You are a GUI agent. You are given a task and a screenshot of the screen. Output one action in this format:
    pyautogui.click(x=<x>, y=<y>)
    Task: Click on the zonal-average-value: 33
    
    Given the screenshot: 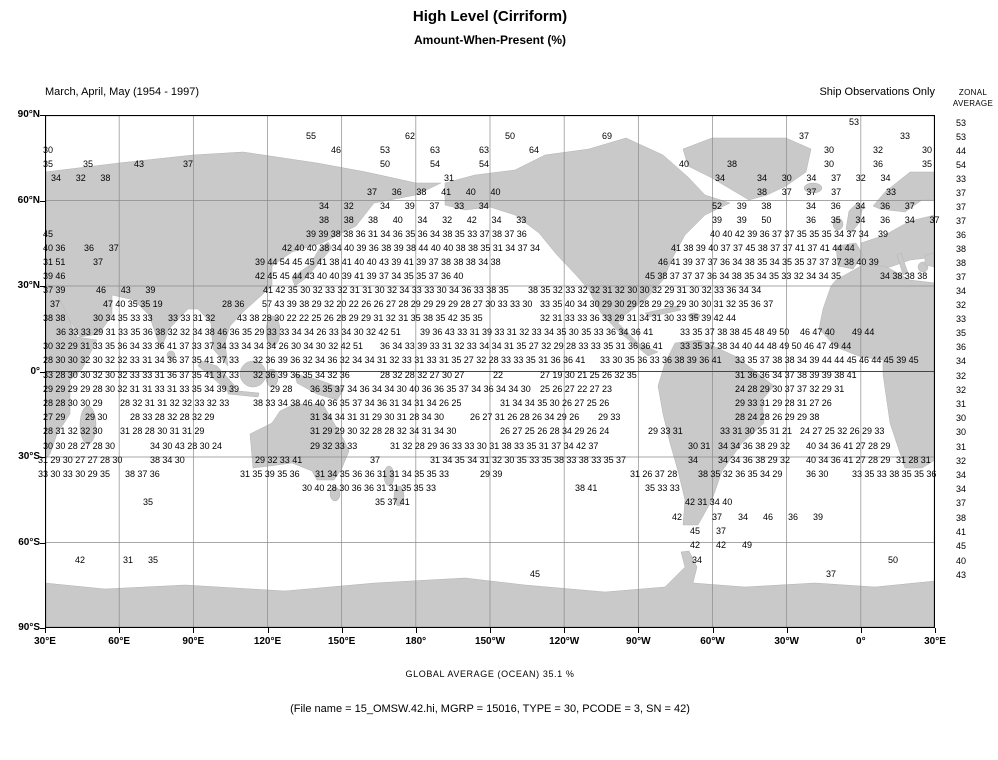 What is the action you would take?
    pyautogui.click(x=960, y=319)
    